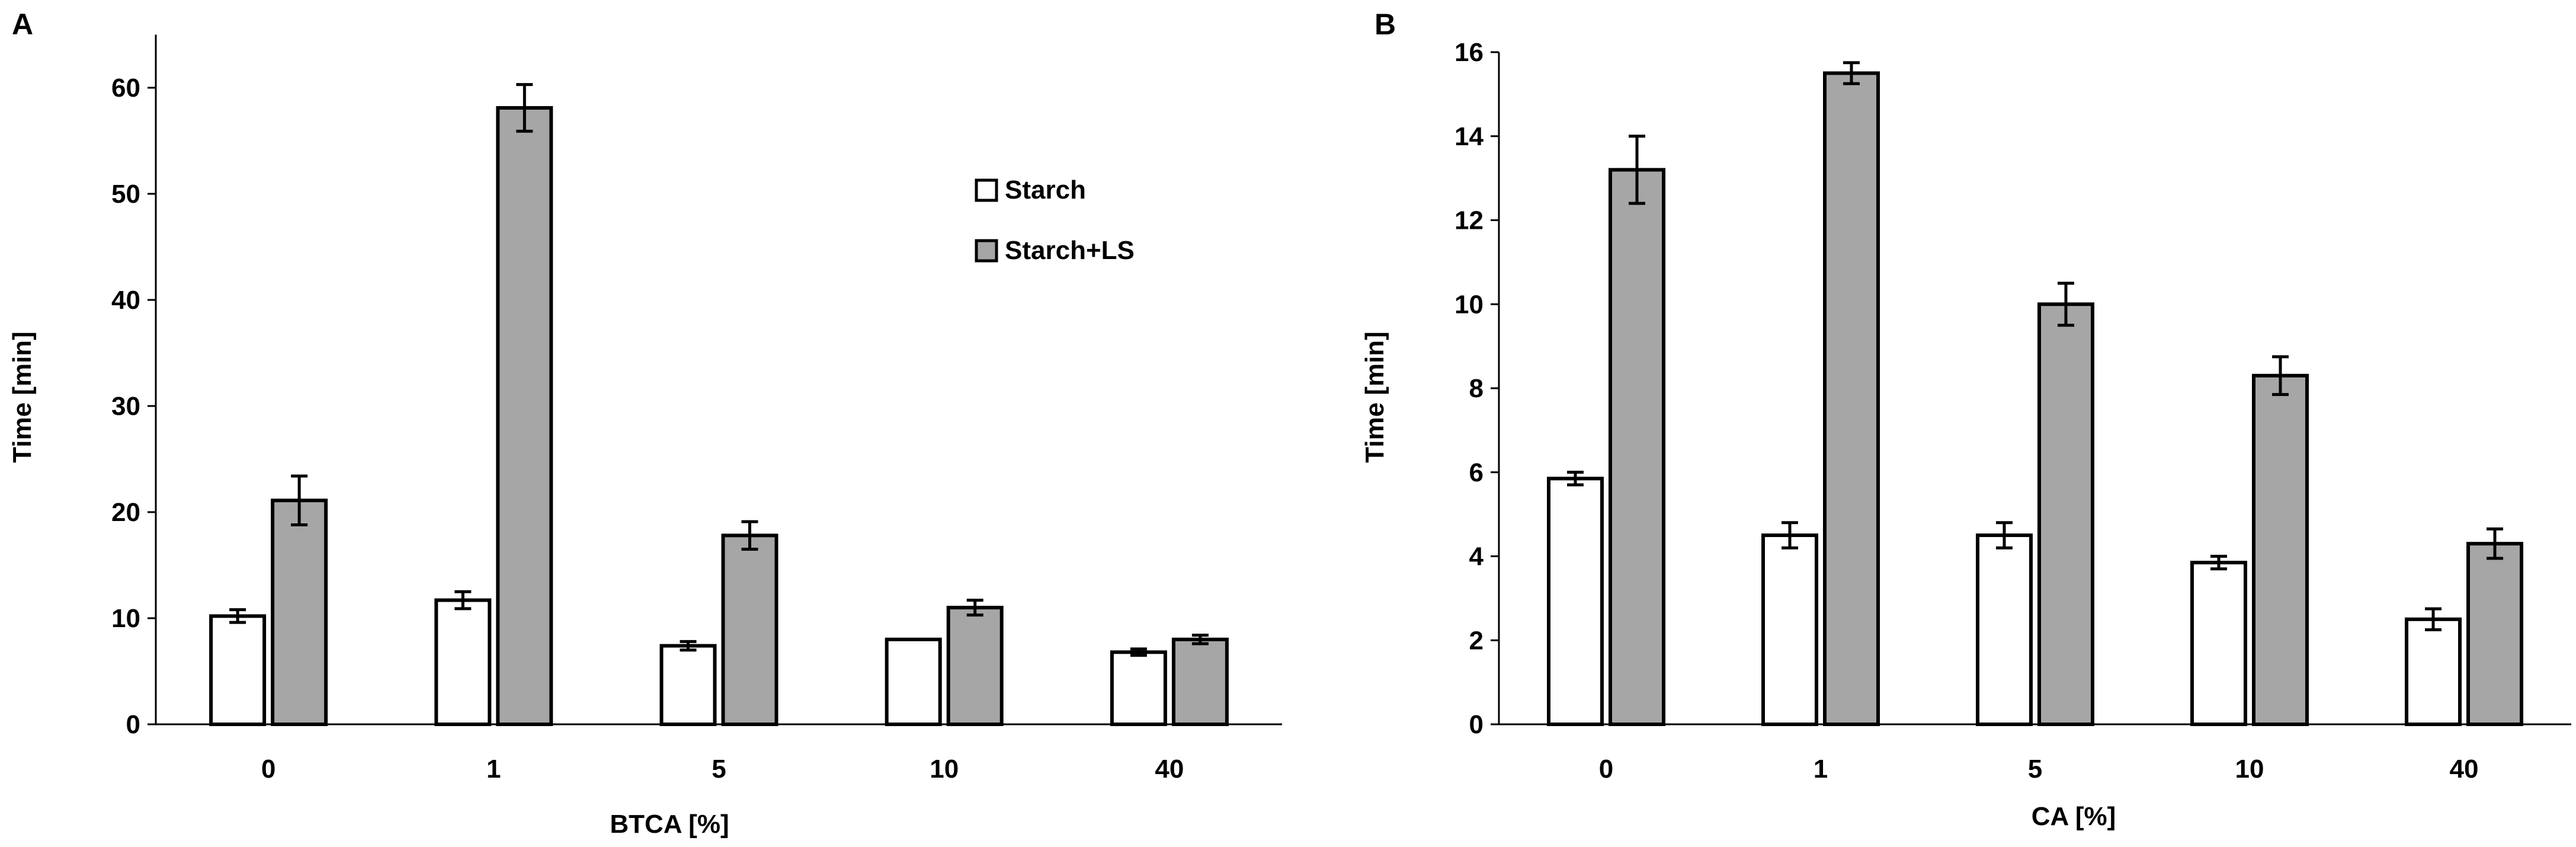 The image size is (2576, 847). What do you see at coordinates (1476, 388) in the screenshot?
I see `y-tick-label: 8` at bounding box center [1476, 388].